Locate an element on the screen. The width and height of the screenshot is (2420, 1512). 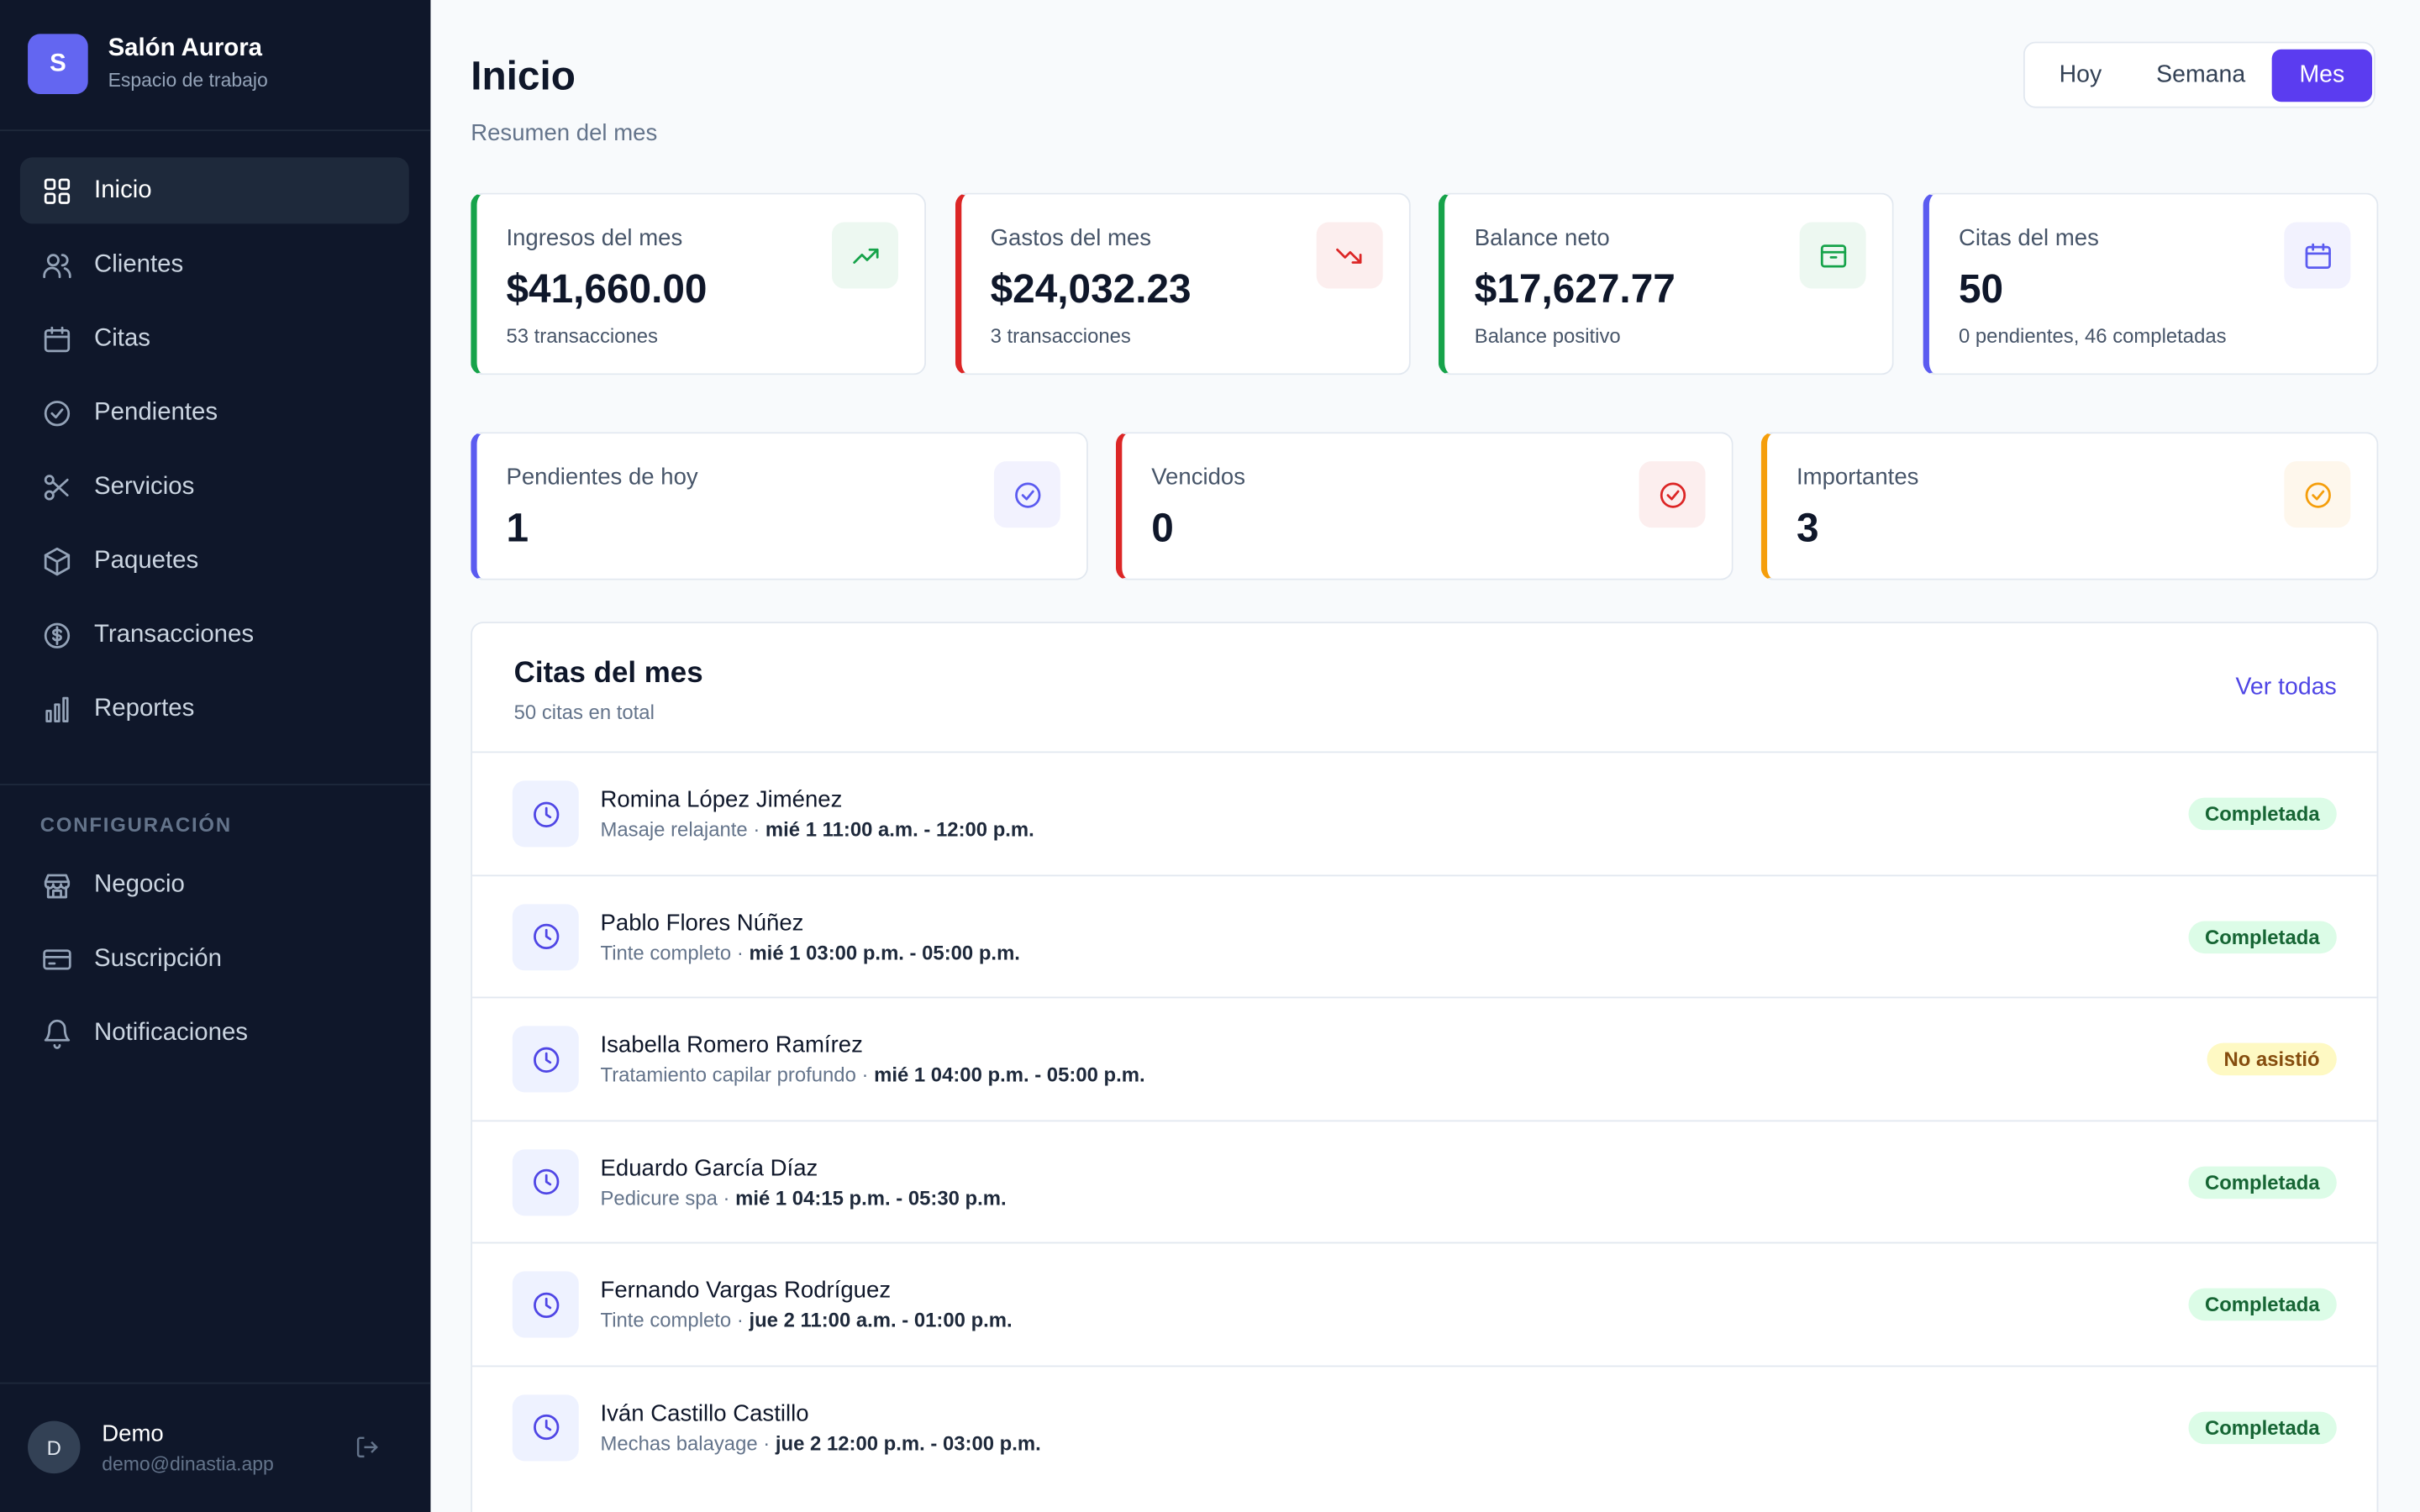
period-button: Semana is located at coordinates (2201, 74).